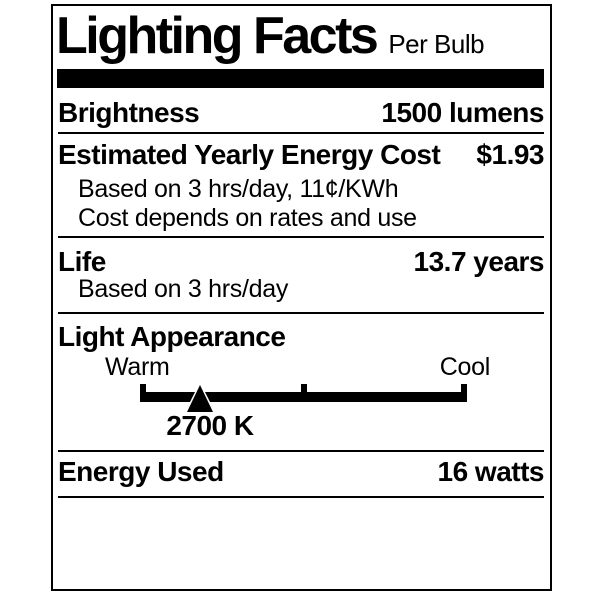 The width and height of the screenshot is (600, 600). What do you see at coordinates (510, 154) in the screenshot?
I see `energy-cost-value: $1.93` at bounding box center [510, 154].